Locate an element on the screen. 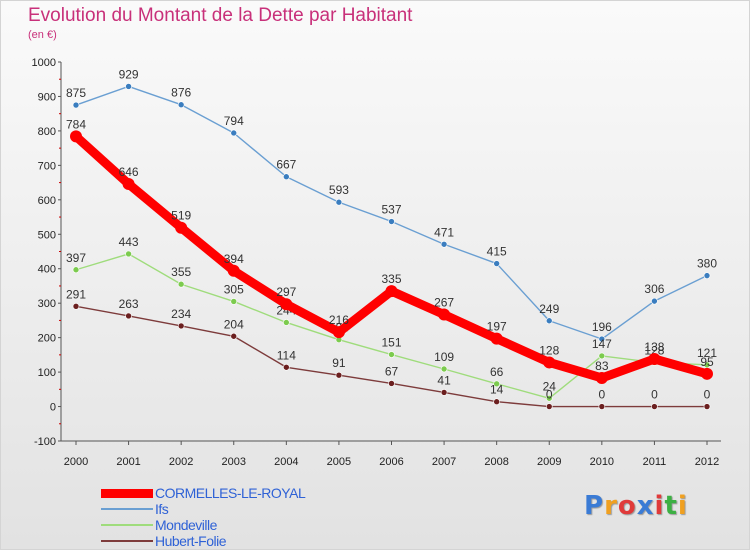  data-label-ifs: 471 is located at coordinates (444, 232).